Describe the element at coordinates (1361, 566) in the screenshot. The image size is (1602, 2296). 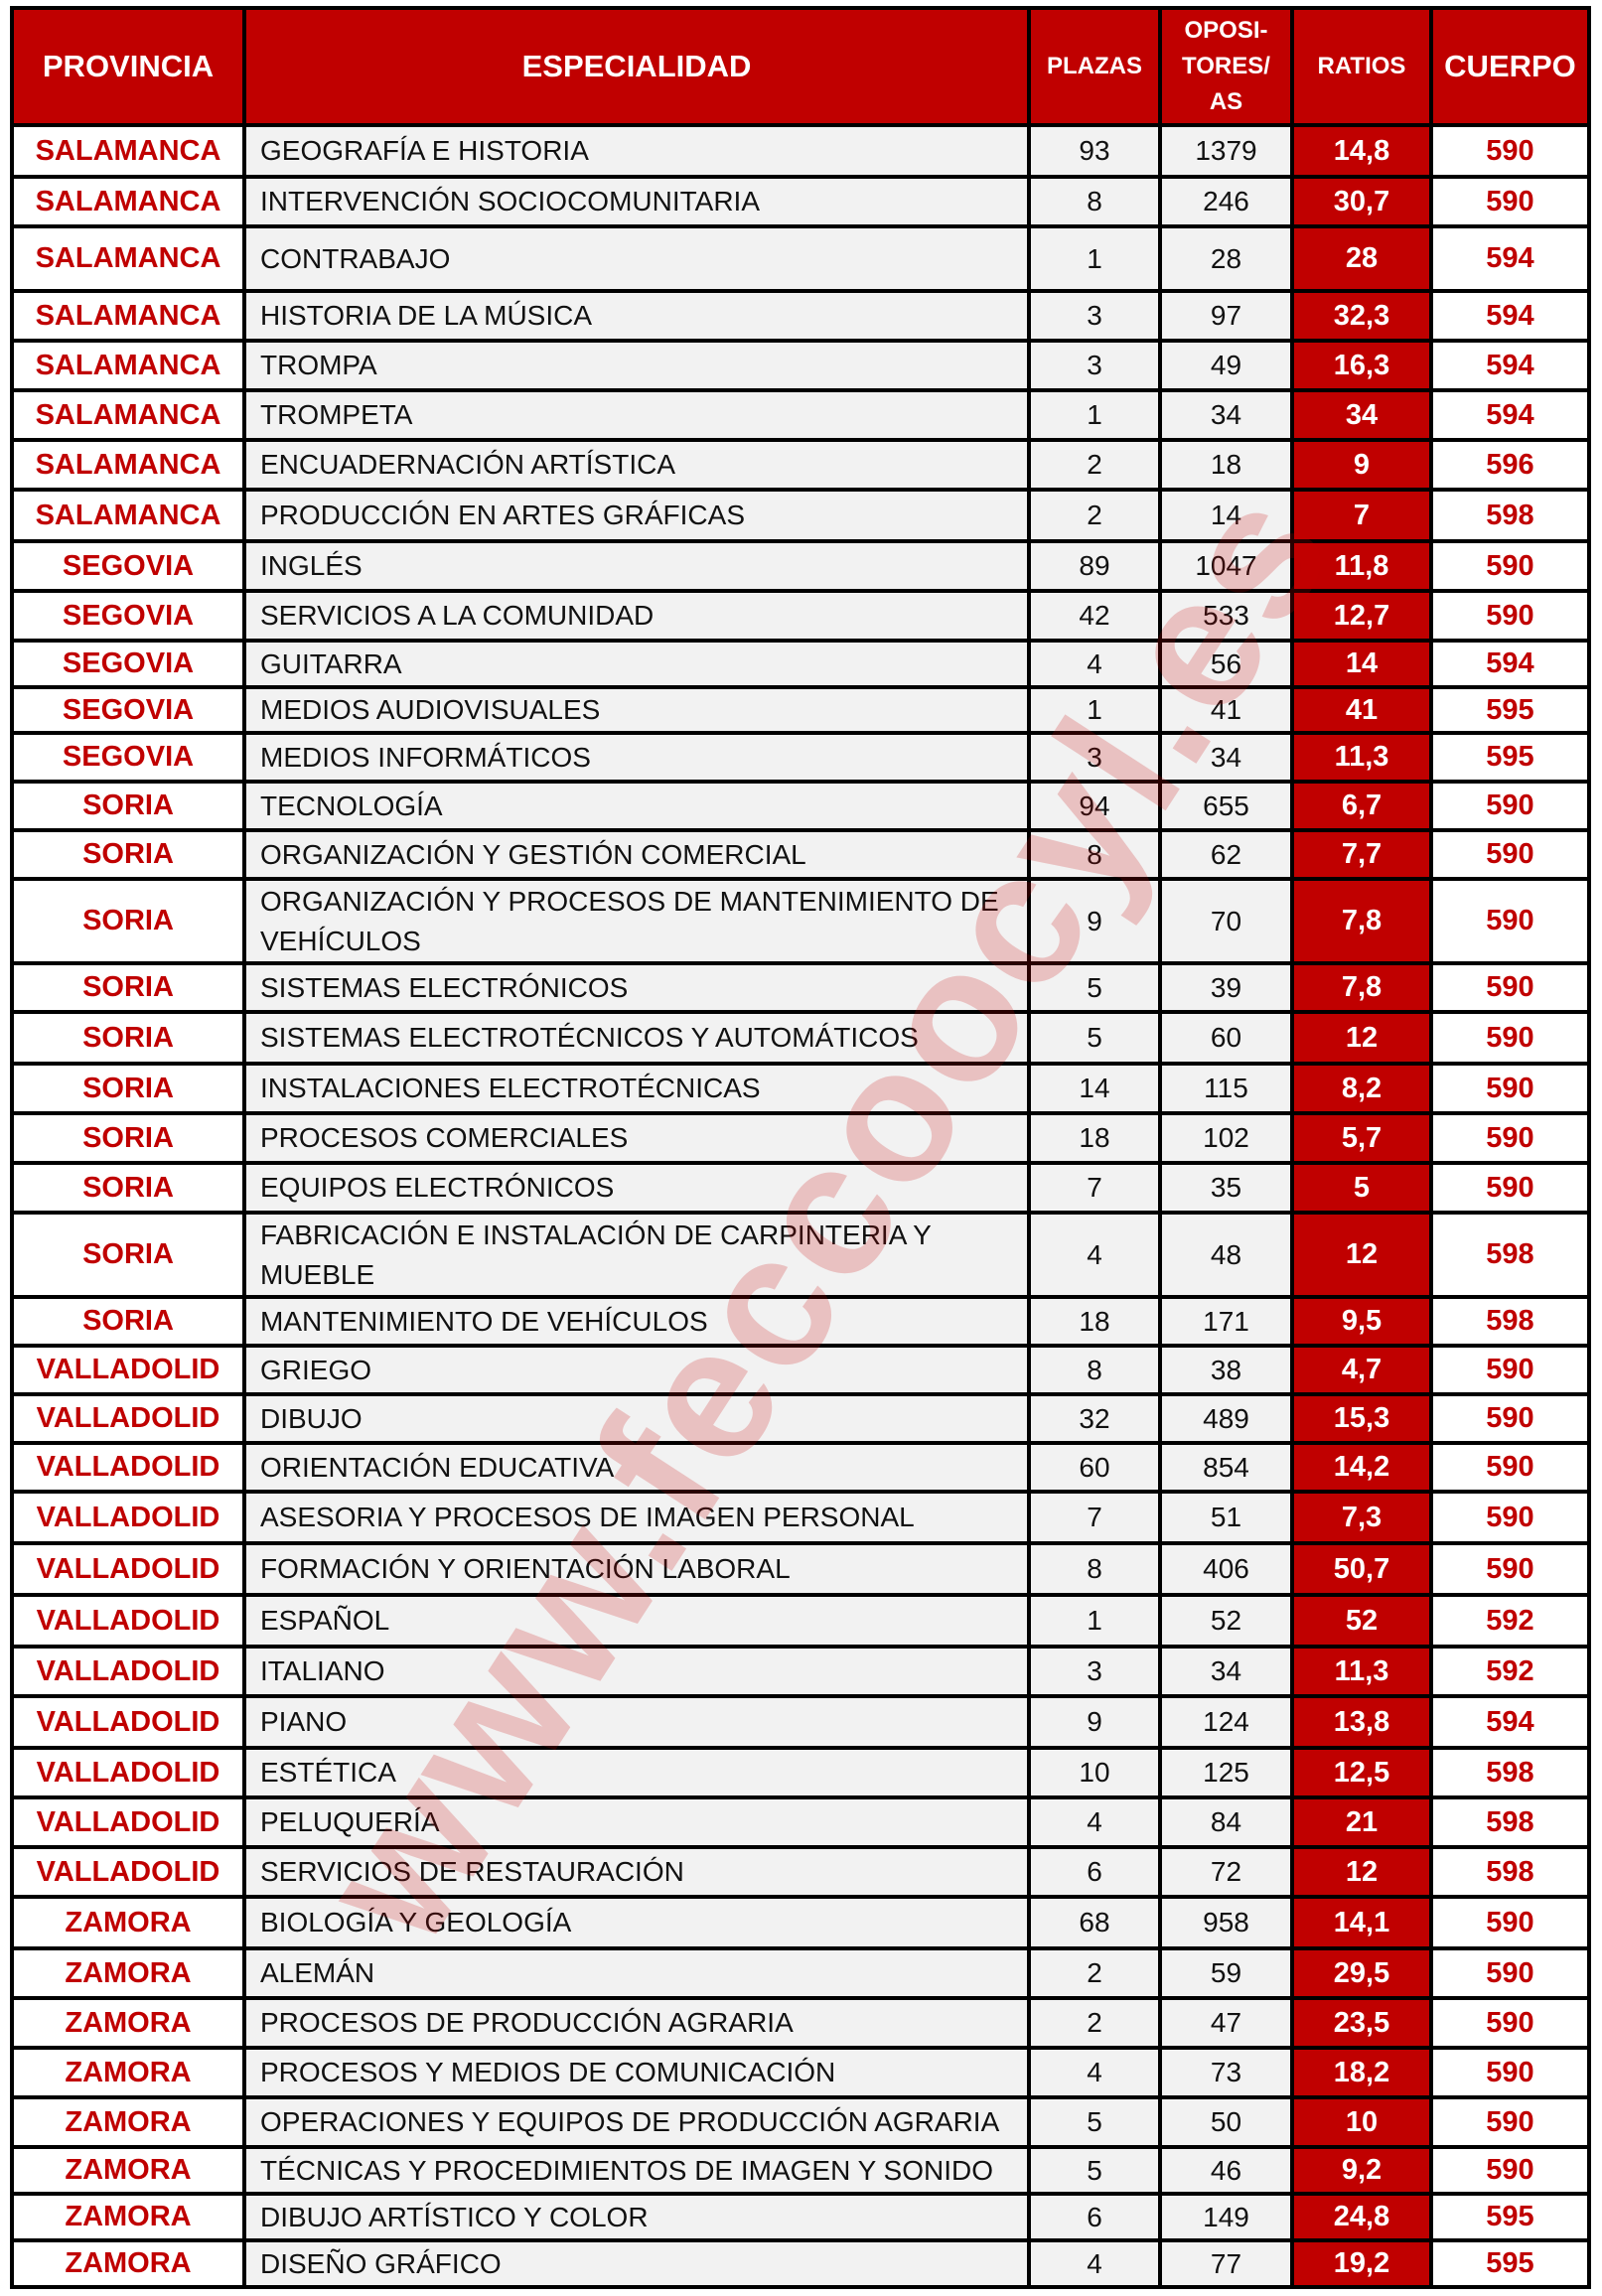
I see `ratio-cell: 11,8` at that location.